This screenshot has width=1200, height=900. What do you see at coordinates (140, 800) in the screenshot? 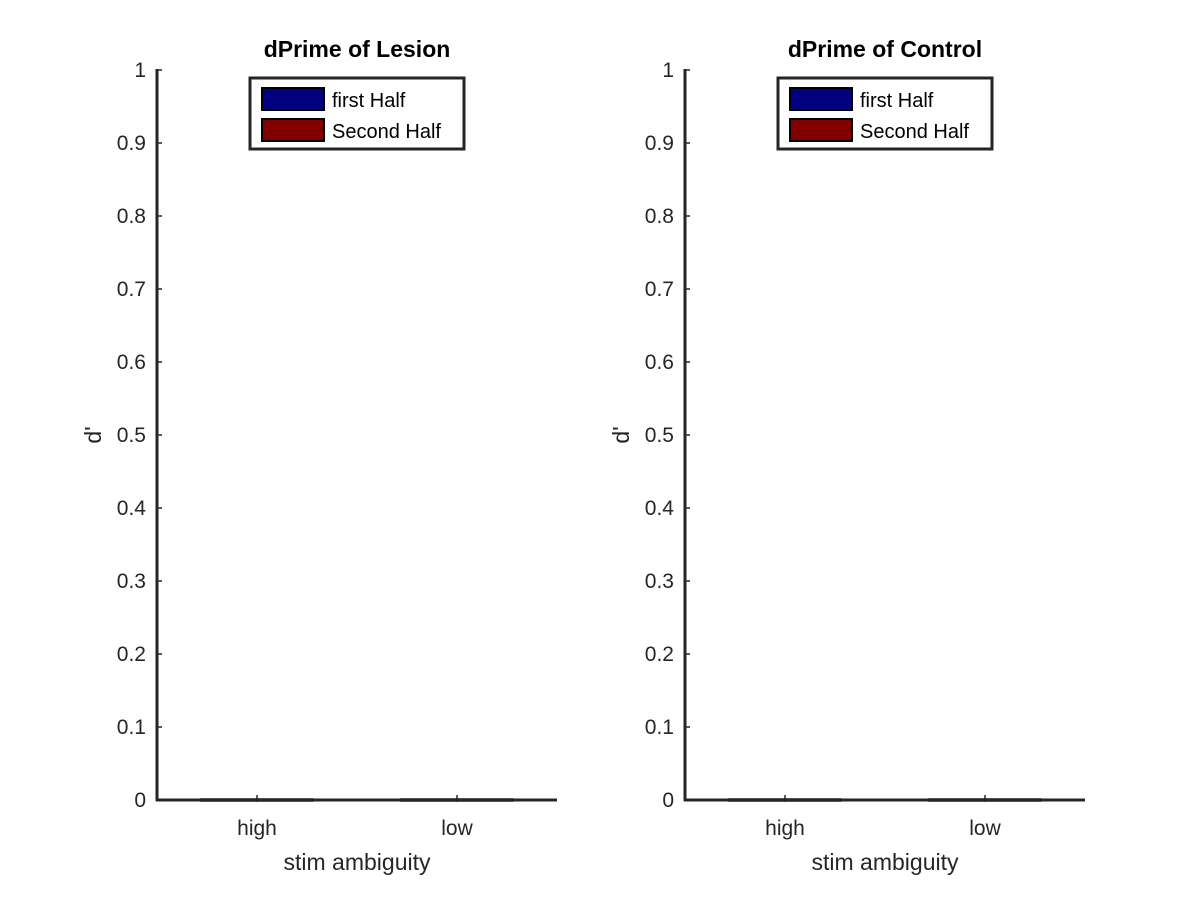
I see `chart-0-ytick-label: 0` at bounding box center [140, 800].